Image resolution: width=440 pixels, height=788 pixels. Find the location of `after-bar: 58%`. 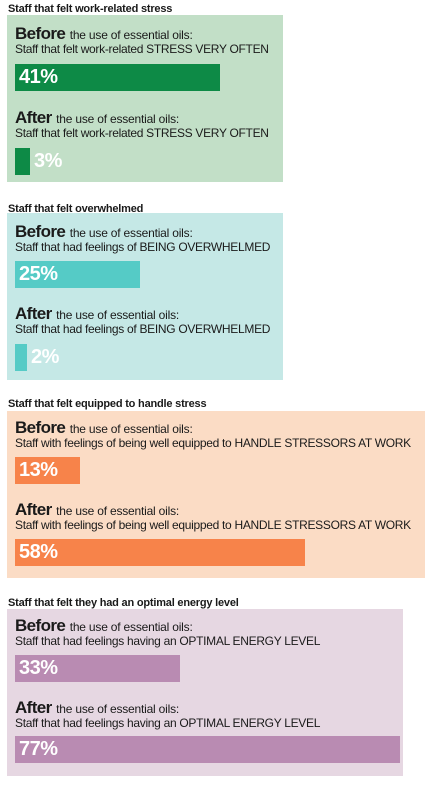

after-bar: 58% is located at coordinates (160, 552).